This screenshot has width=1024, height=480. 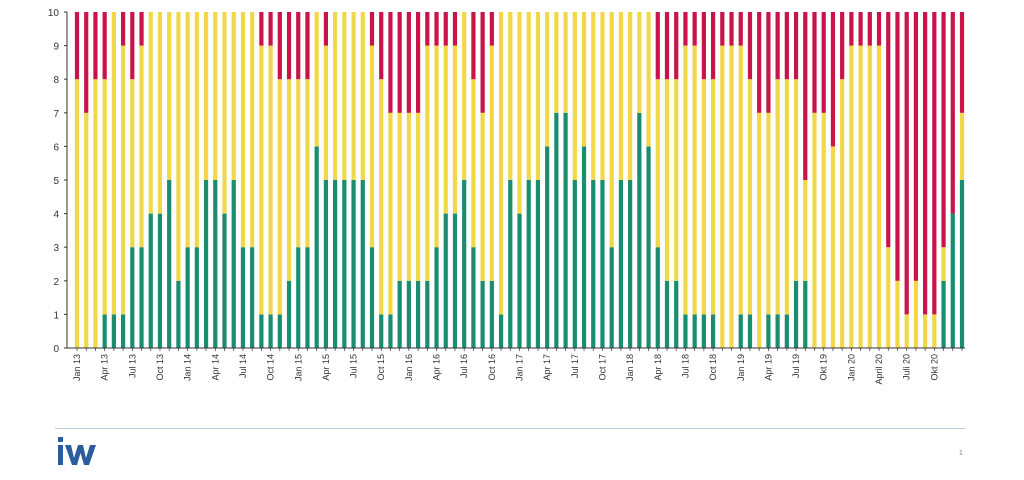 What do you see at coordinates (56, 282) in the screenshot?
I see `y-tick-label: 2` at bounding box center [56, 282].